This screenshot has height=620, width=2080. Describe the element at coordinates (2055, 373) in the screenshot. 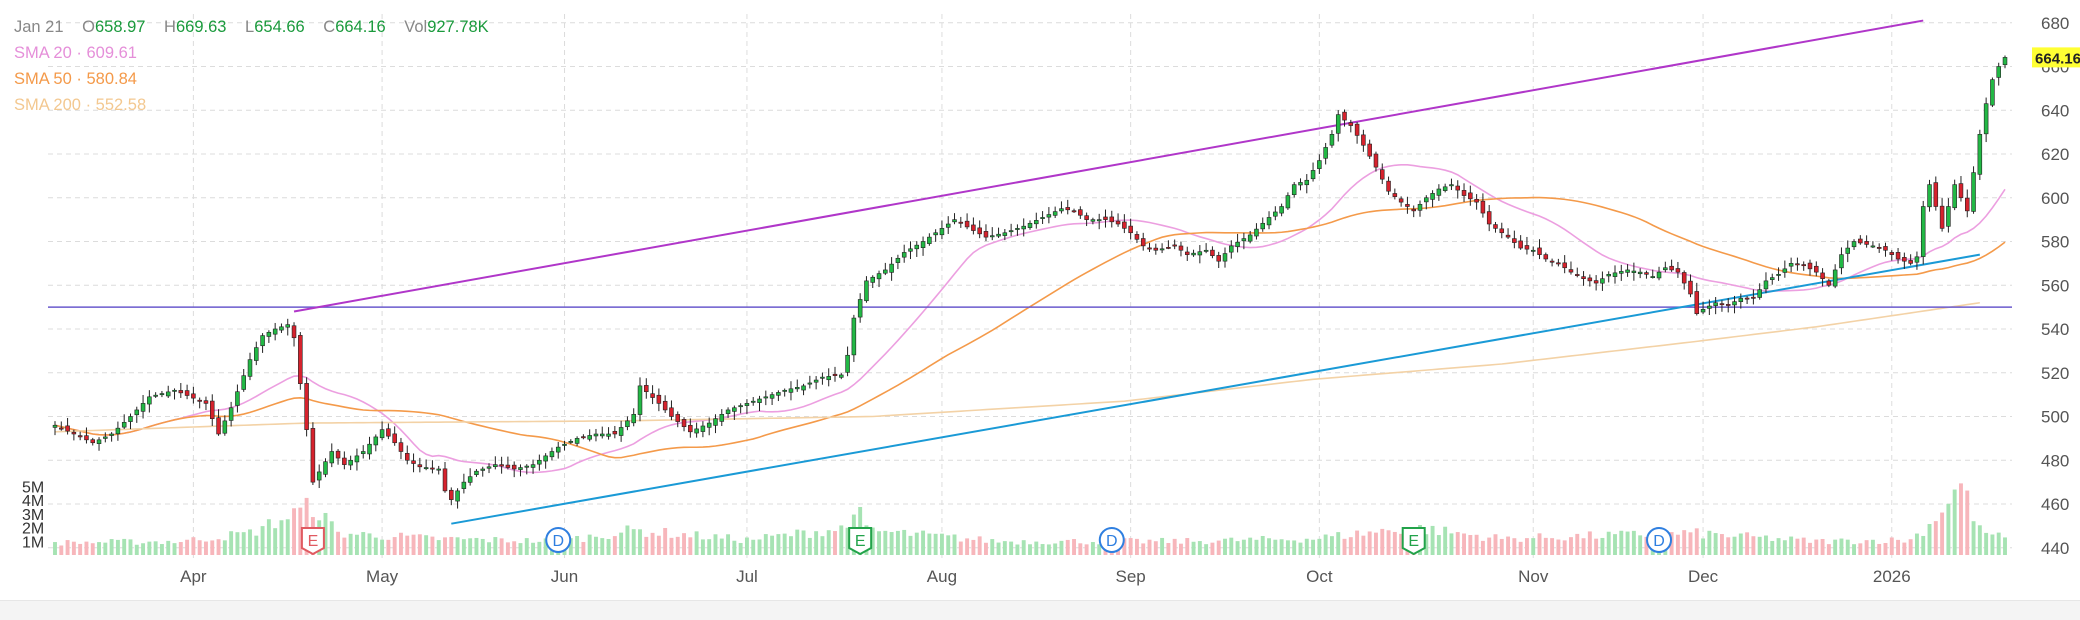

I see `price-tick-label: 520` at that location.